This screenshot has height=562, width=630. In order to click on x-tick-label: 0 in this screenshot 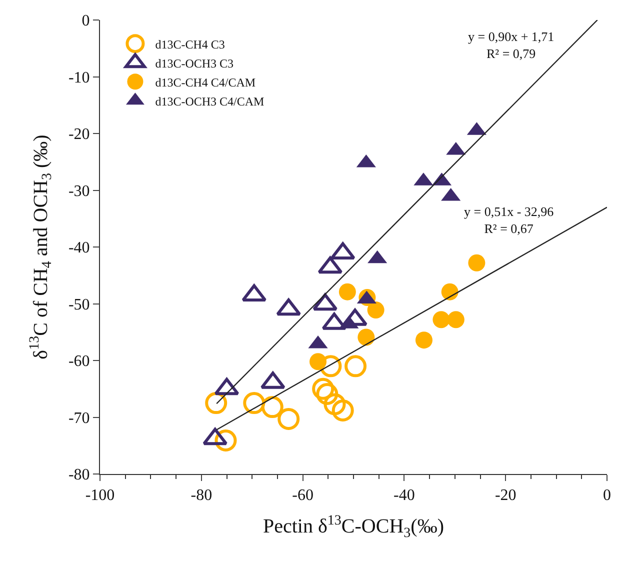, I will do `click(607, 495)`.